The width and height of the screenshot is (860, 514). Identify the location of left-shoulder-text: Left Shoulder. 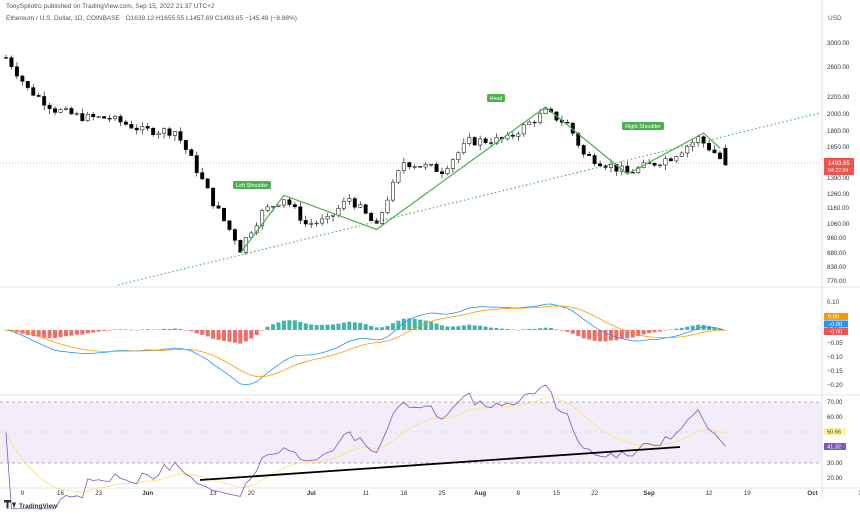
(252, 186).